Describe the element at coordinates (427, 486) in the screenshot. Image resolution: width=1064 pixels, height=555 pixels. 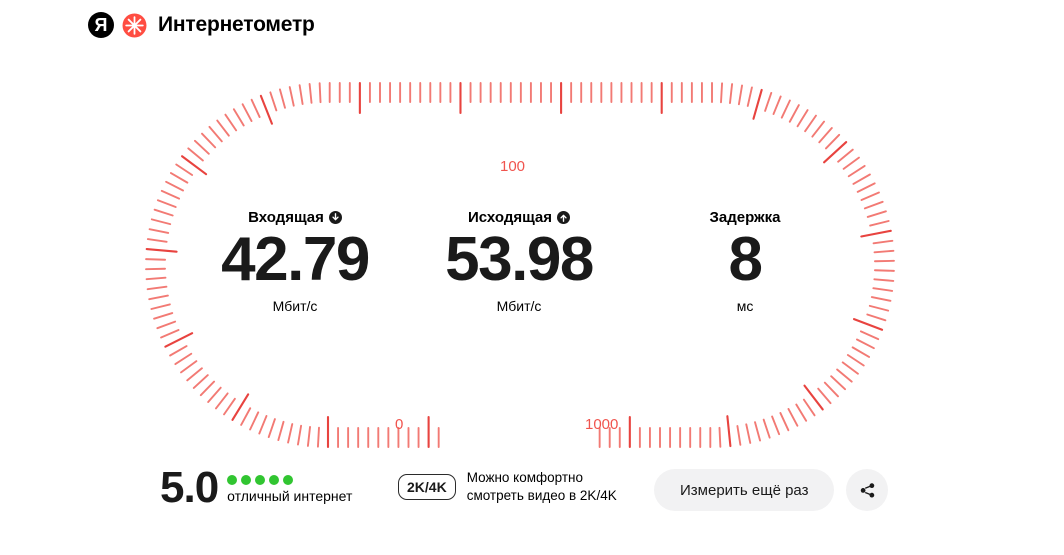
I see `quality-badge: 2K/4K` at that location.